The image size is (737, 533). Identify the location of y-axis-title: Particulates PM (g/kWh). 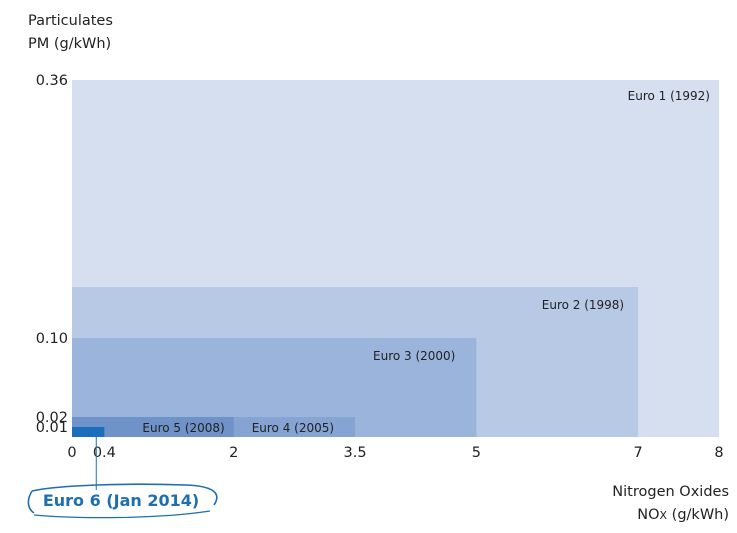
(70, 33).